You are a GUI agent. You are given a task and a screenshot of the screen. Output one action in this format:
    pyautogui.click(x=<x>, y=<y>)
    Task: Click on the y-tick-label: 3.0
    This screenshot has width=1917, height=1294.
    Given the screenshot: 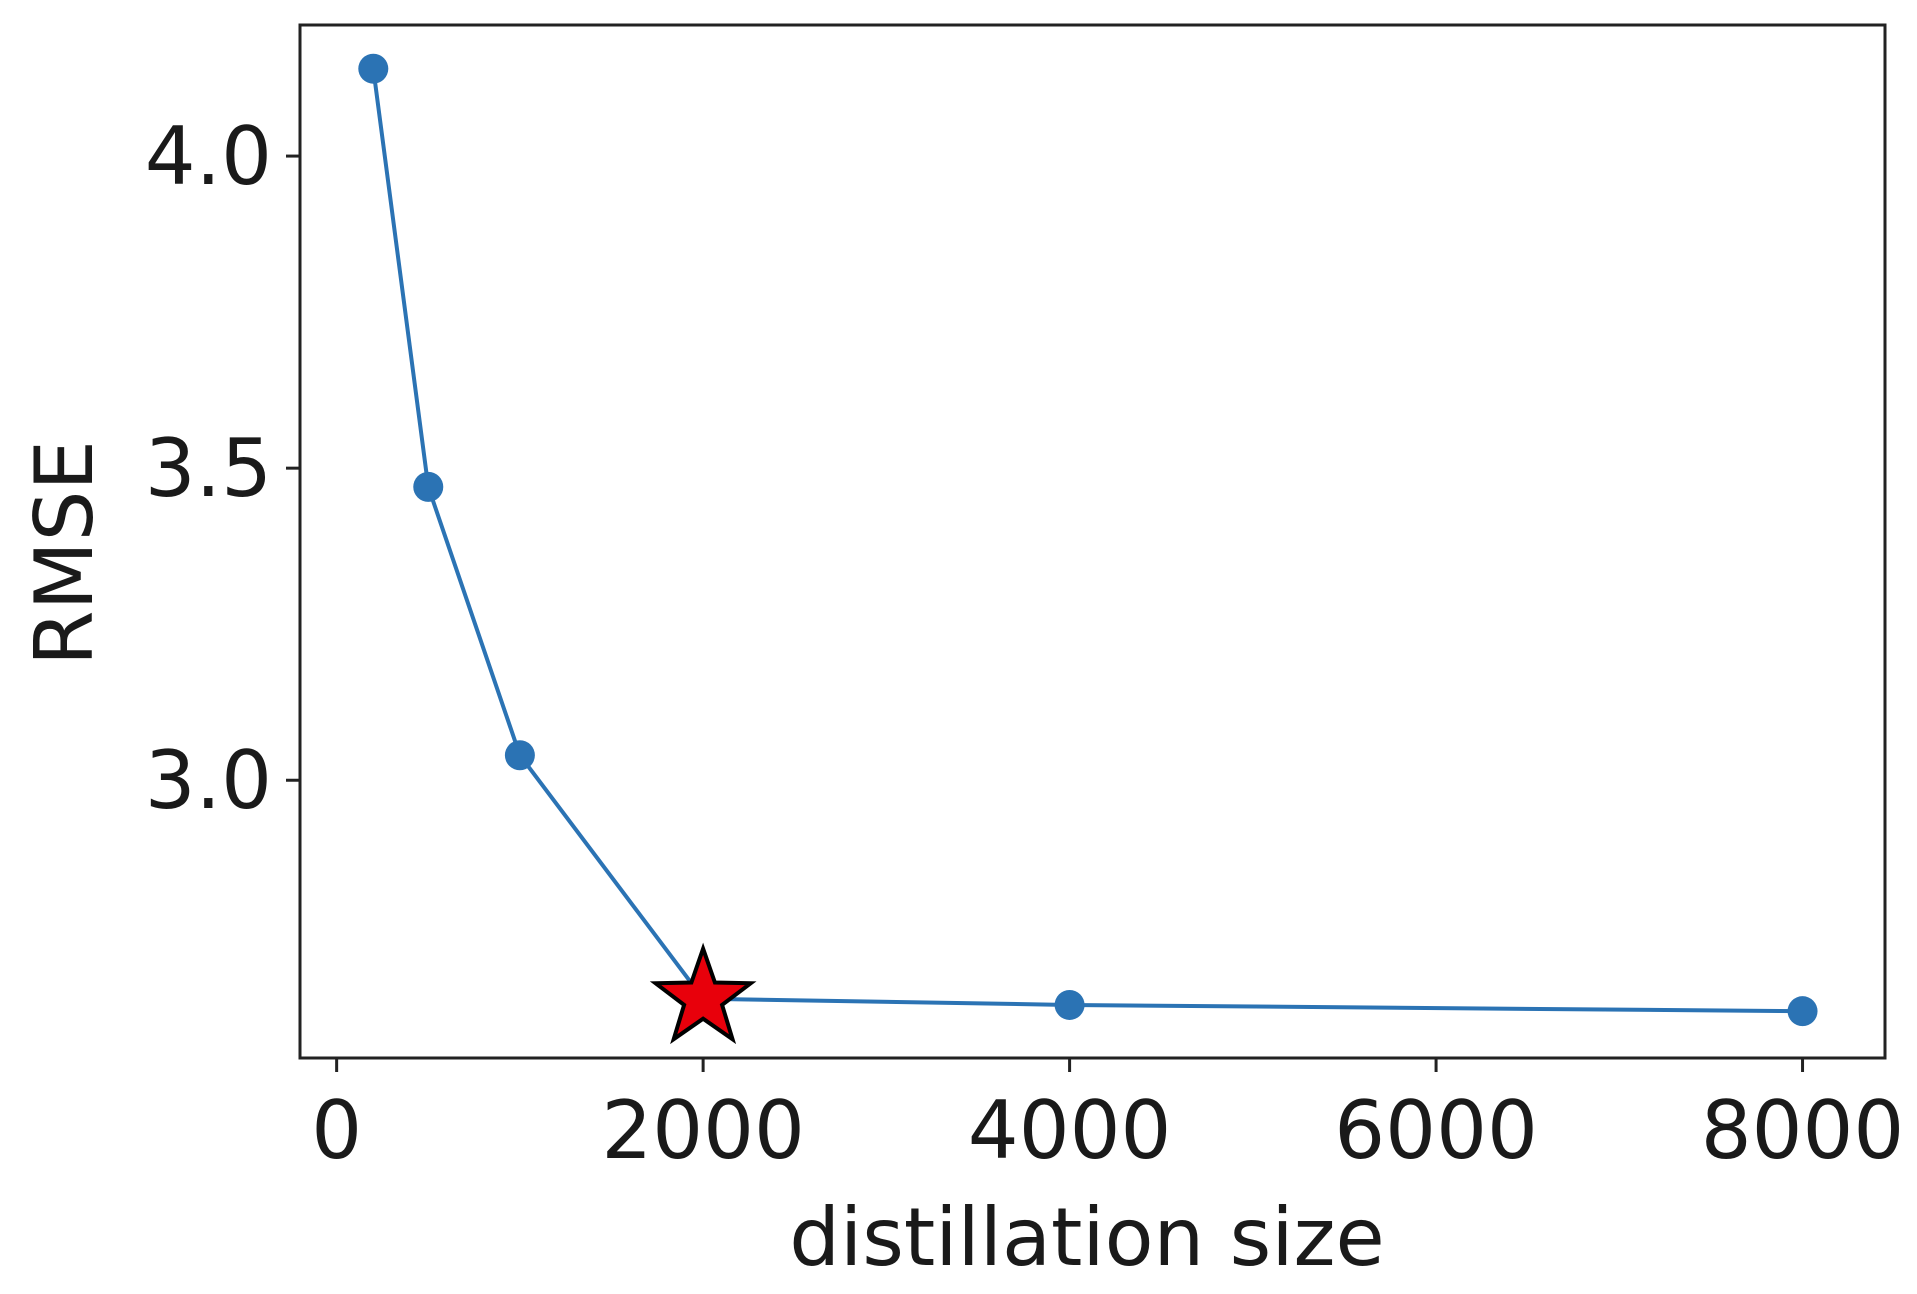 What is the action you would take?
    pyautogui.click(x=208, y=780)
    